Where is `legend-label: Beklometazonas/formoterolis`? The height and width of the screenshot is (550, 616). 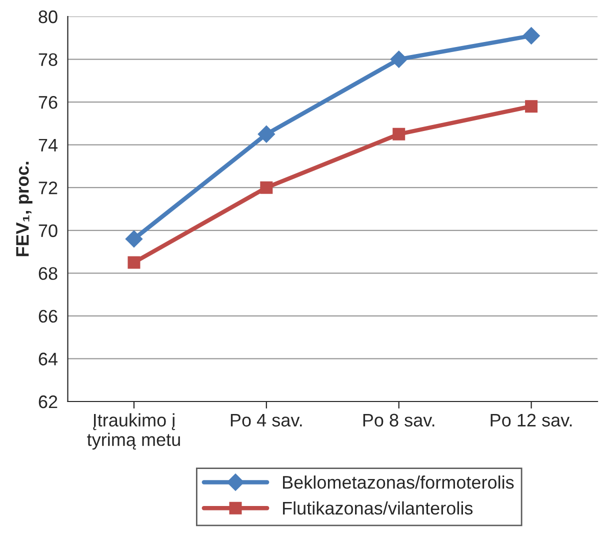
legend-label: Beklometazonas/formoterolis is located at coordinates (398, 482).